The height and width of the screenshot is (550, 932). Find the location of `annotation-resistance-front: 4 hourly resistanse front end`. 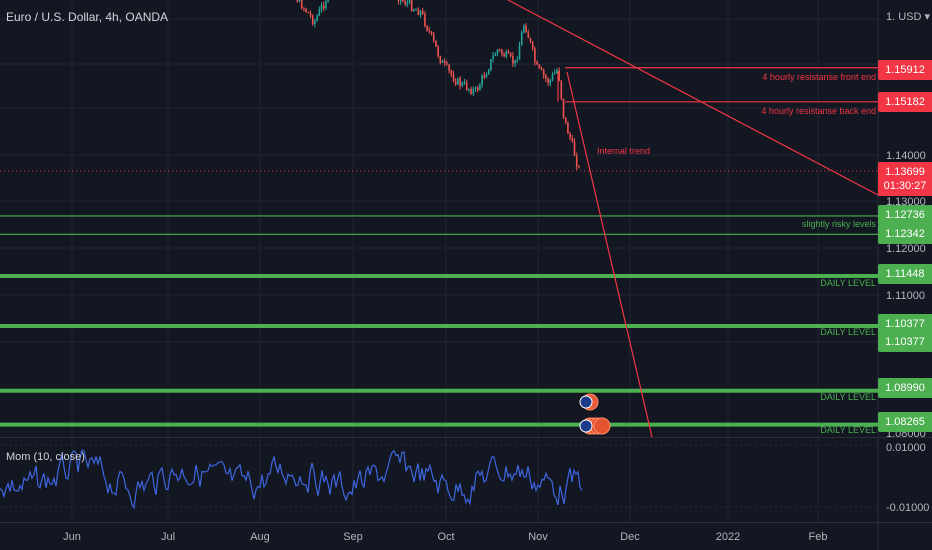

annotation-resistance-front: 4 hourly resistanse front end is located at coordinates (819, 77).